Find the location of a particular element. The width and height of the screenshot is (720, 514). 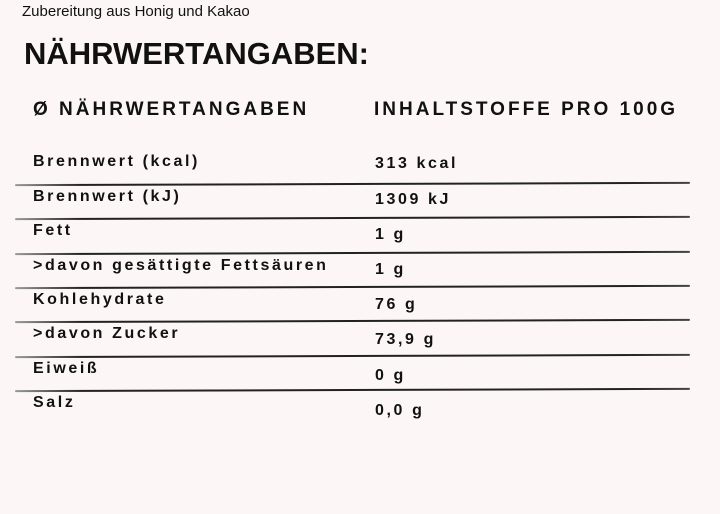

nutrient-label: >davon Zucker is located at coordinates (107, 333).